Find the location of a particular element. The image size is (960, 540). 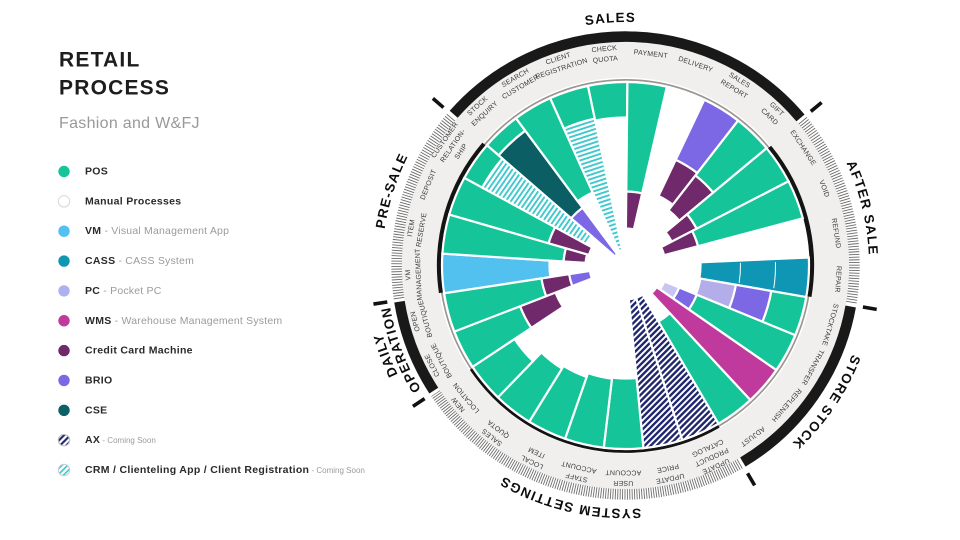

svg-text: RETAIL is located at coordinates (99, 60).